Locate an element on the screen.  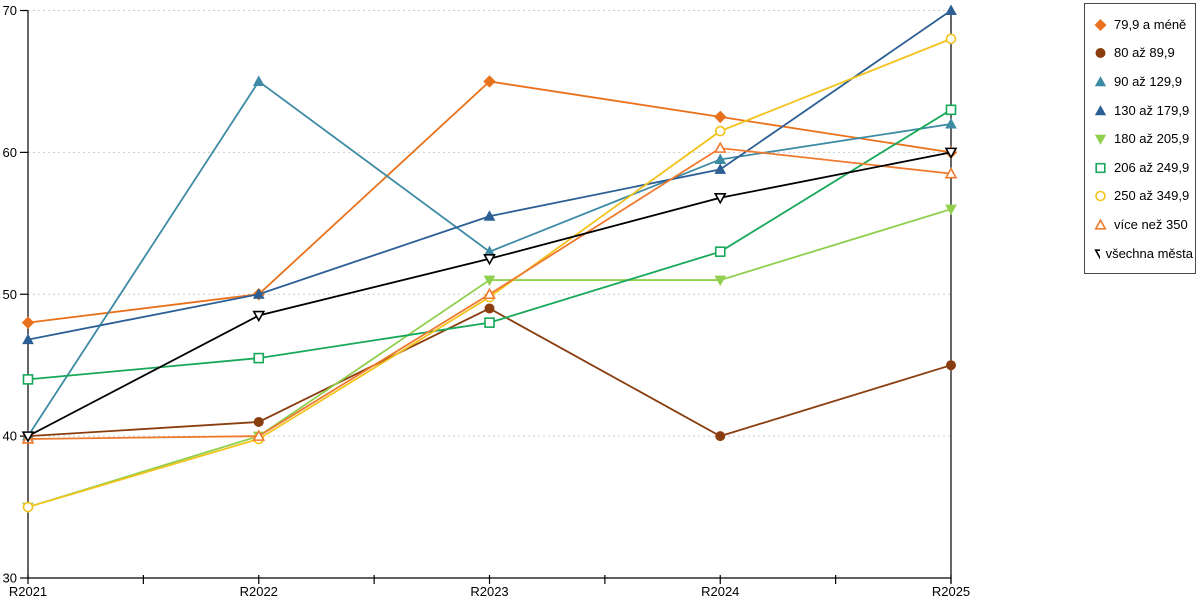
legend-item-v-echna-m-sta: všechna města is located at coordinates (1143, 253).